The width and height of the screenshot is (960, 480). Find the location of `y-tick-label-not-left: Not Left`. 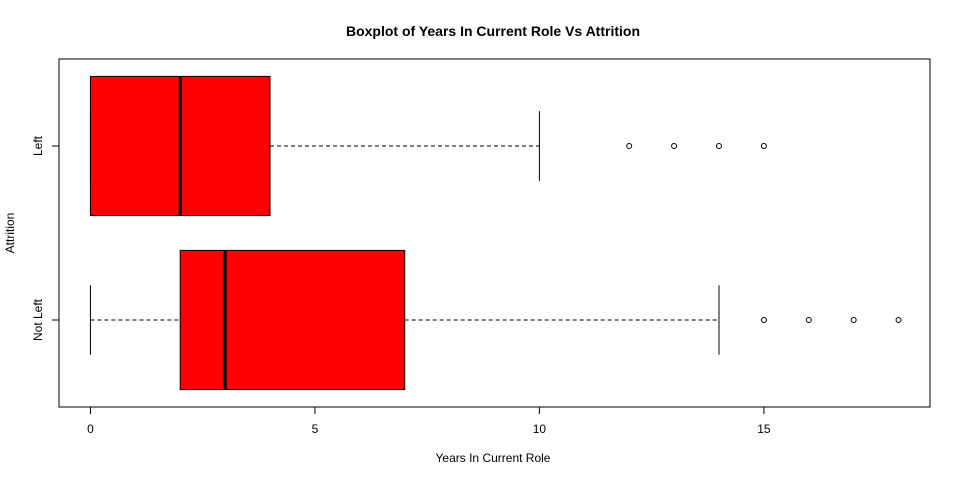

y-tick-label-not-left: Not Left is located at coordinates (38, 319).